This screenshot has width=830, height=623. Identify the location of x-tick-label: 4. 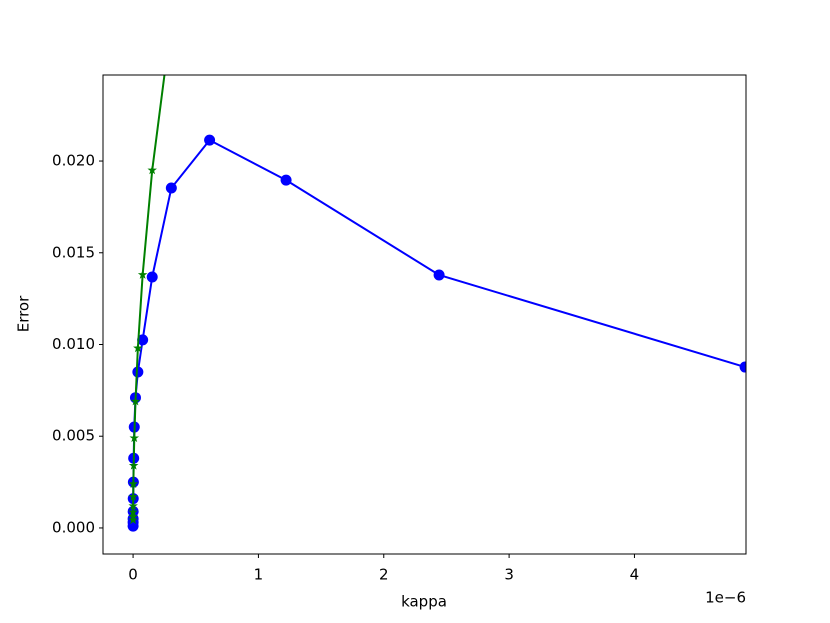
(635, 575).